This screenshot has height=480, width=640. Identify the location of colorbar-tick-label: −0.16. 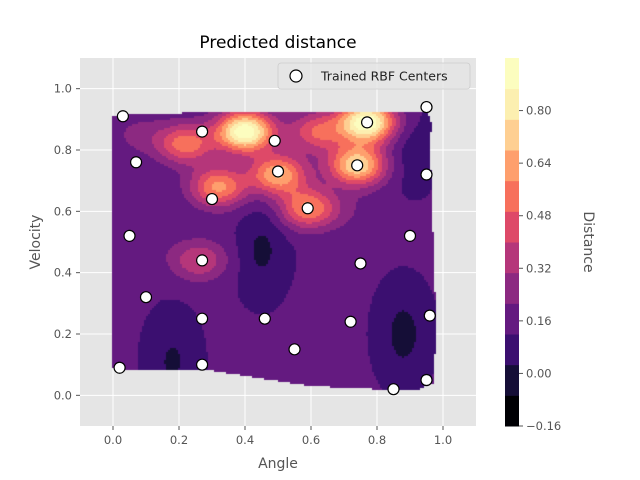
(543, 426).